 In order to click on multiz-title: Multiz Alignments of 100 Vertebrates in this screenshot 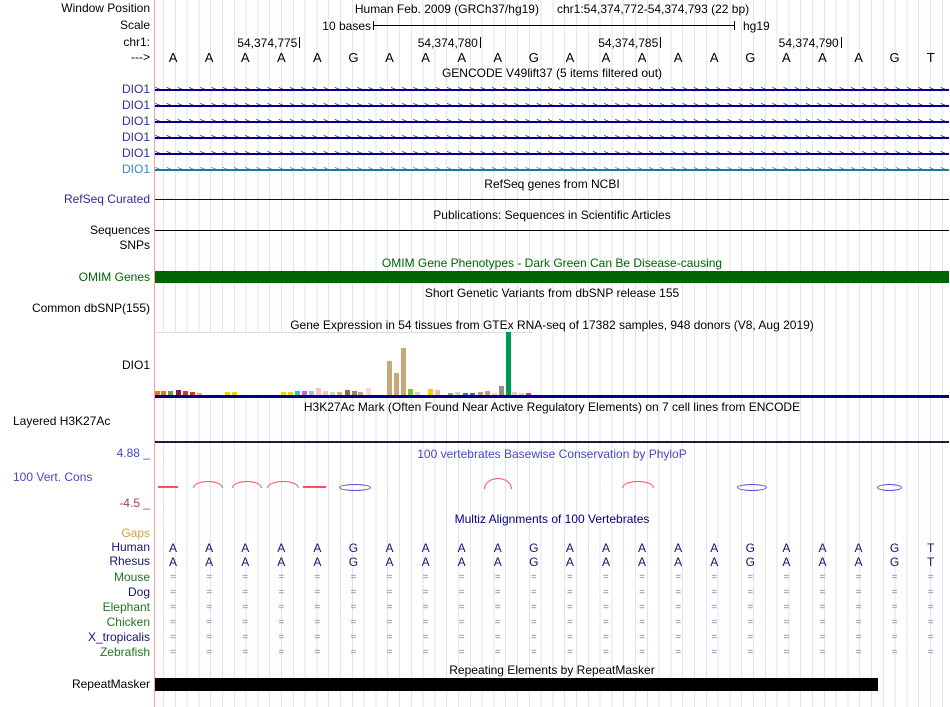, I will do `click(552, 519)`.